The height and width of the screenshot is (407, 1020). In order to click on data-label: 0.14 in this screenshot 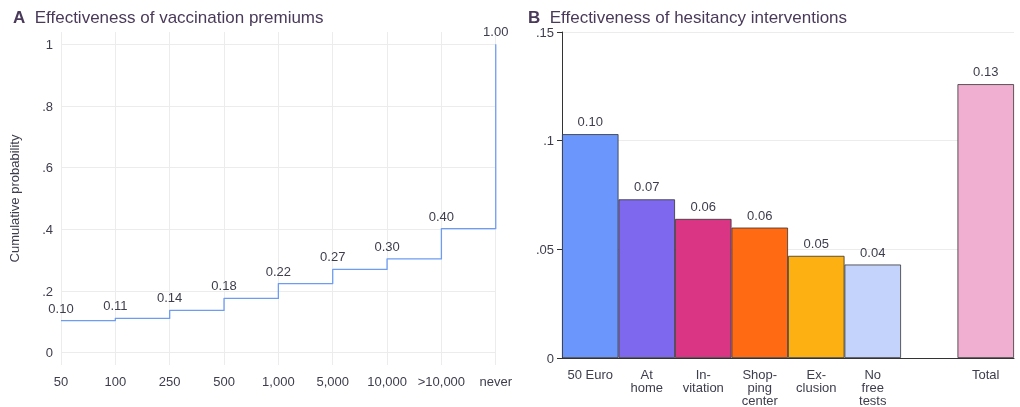, I will do `click(170, 298)`.